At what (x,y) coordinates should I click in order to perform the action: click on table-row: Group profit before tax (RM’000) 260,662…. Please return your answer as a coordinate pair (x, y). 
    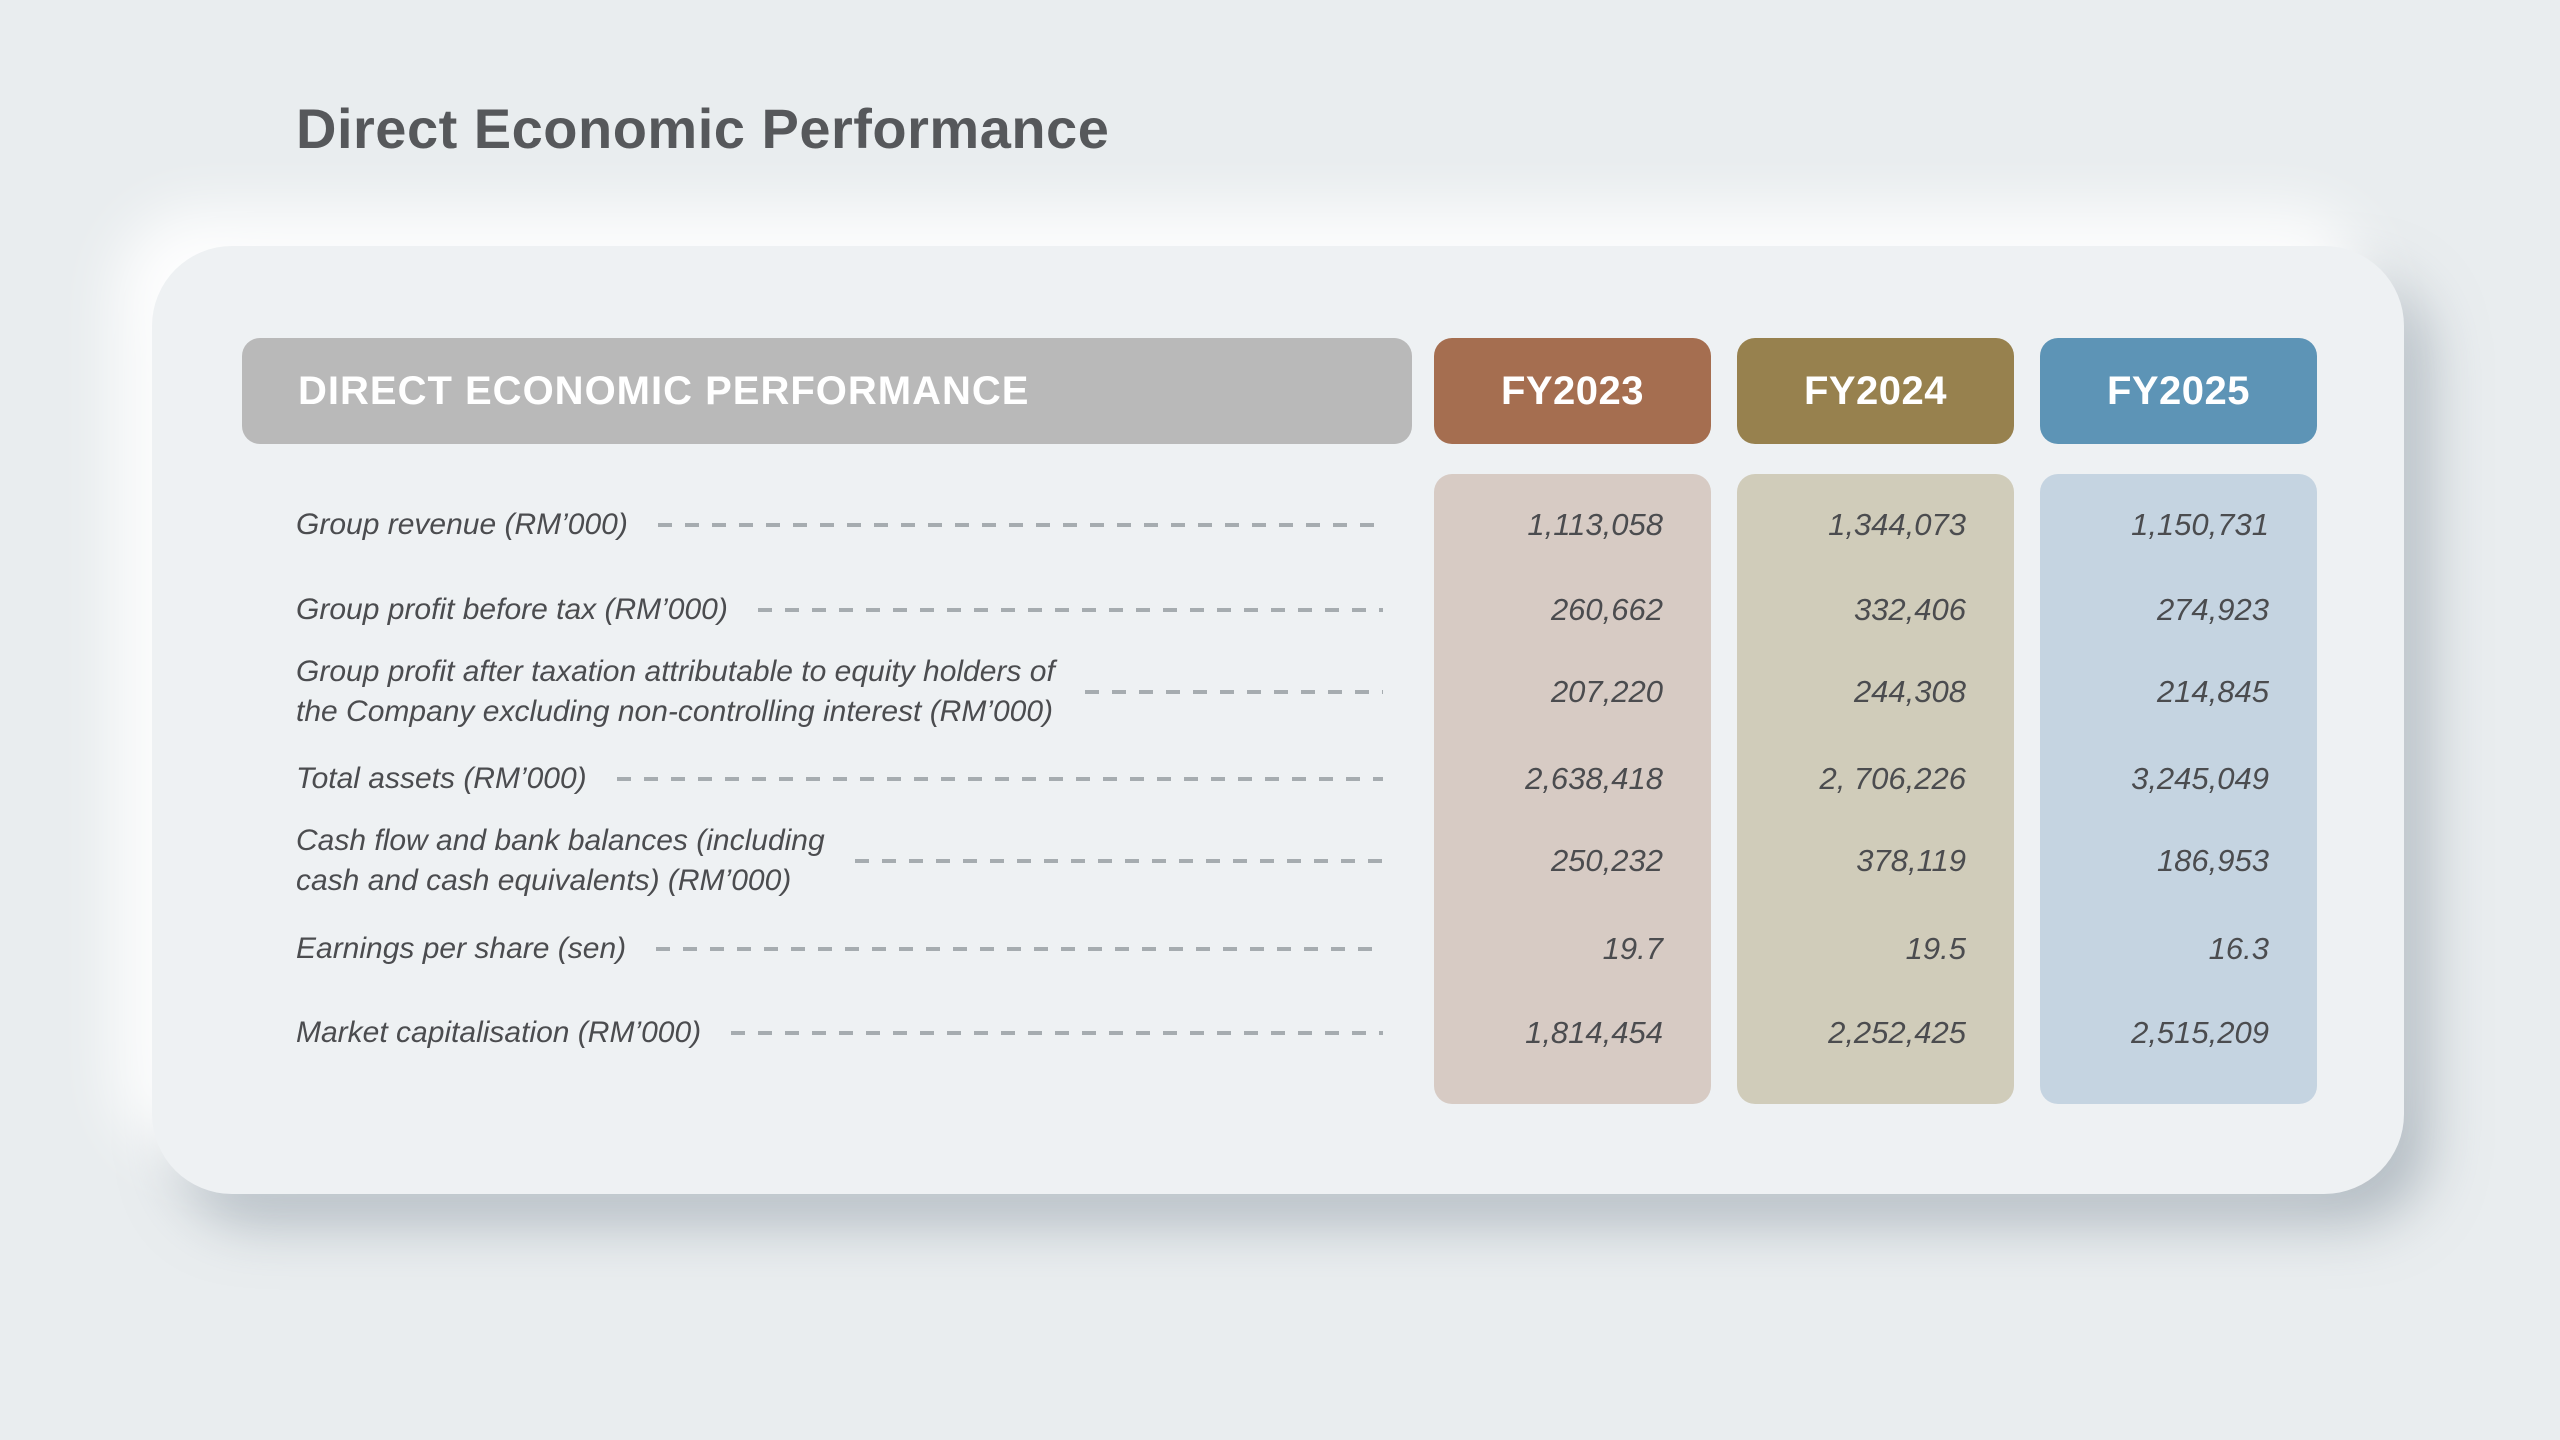
    Looking at the image, I should click on (1306, 610).